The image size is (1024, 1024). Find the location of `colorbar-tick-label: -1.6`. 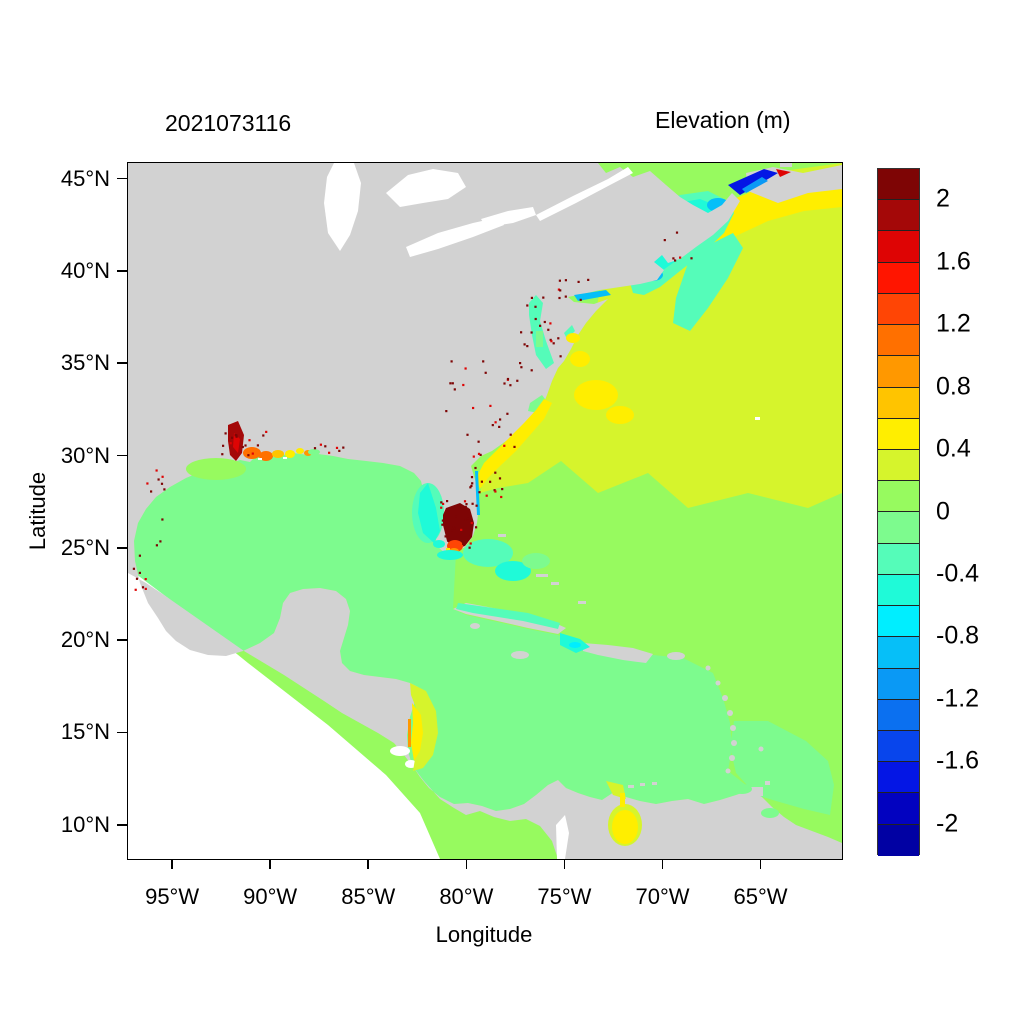

colorbar-tick-label: -1.6 is located at coordinates (958, 760).